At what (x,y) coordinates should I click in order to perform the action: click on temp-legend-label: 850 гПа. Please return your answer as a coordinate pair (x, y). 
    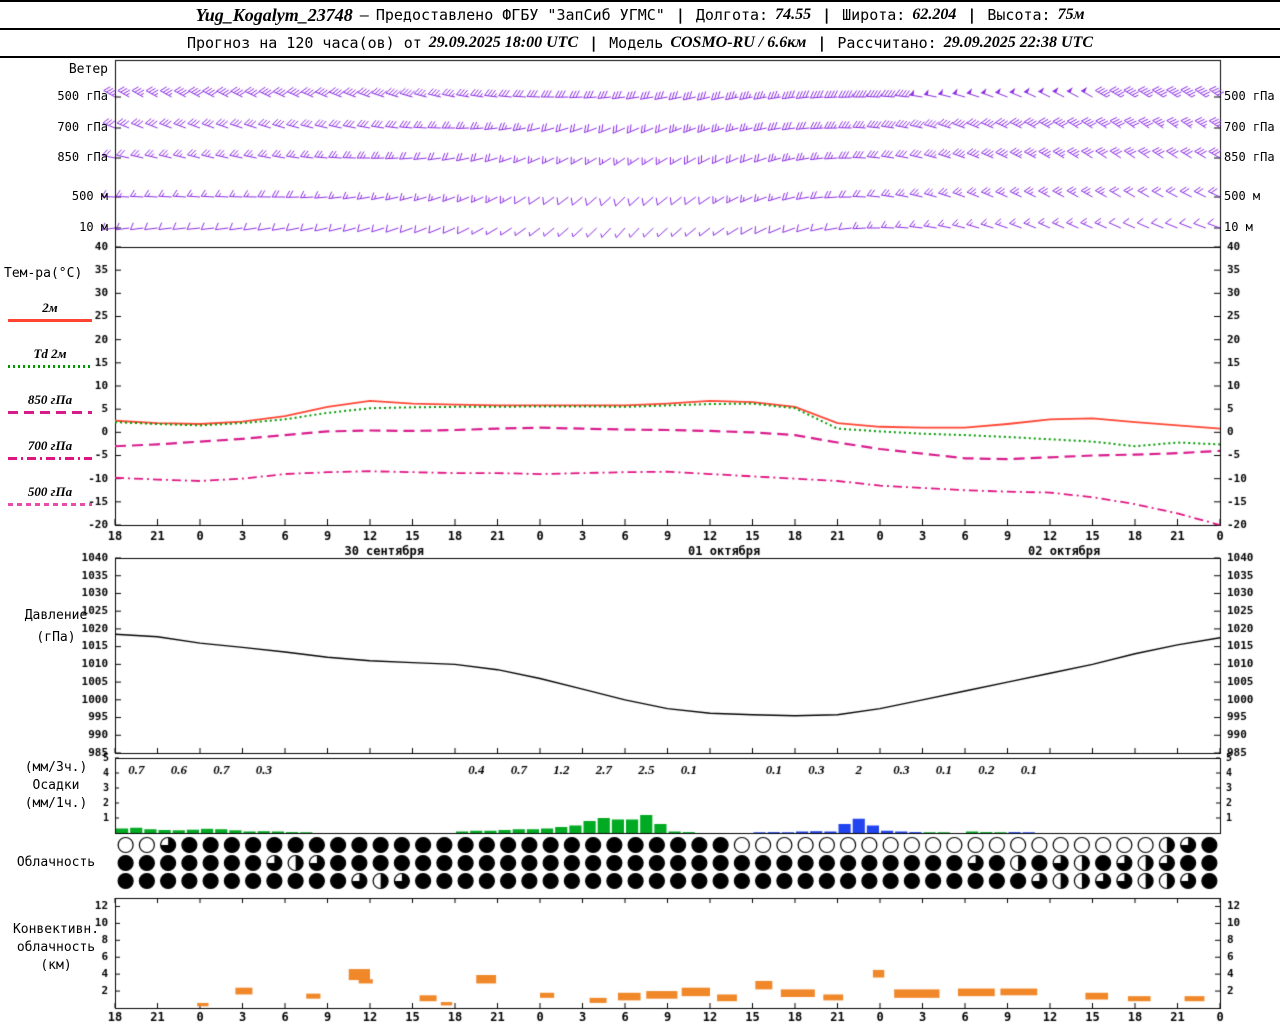
    Looking at the image, I should click on (50, 399).